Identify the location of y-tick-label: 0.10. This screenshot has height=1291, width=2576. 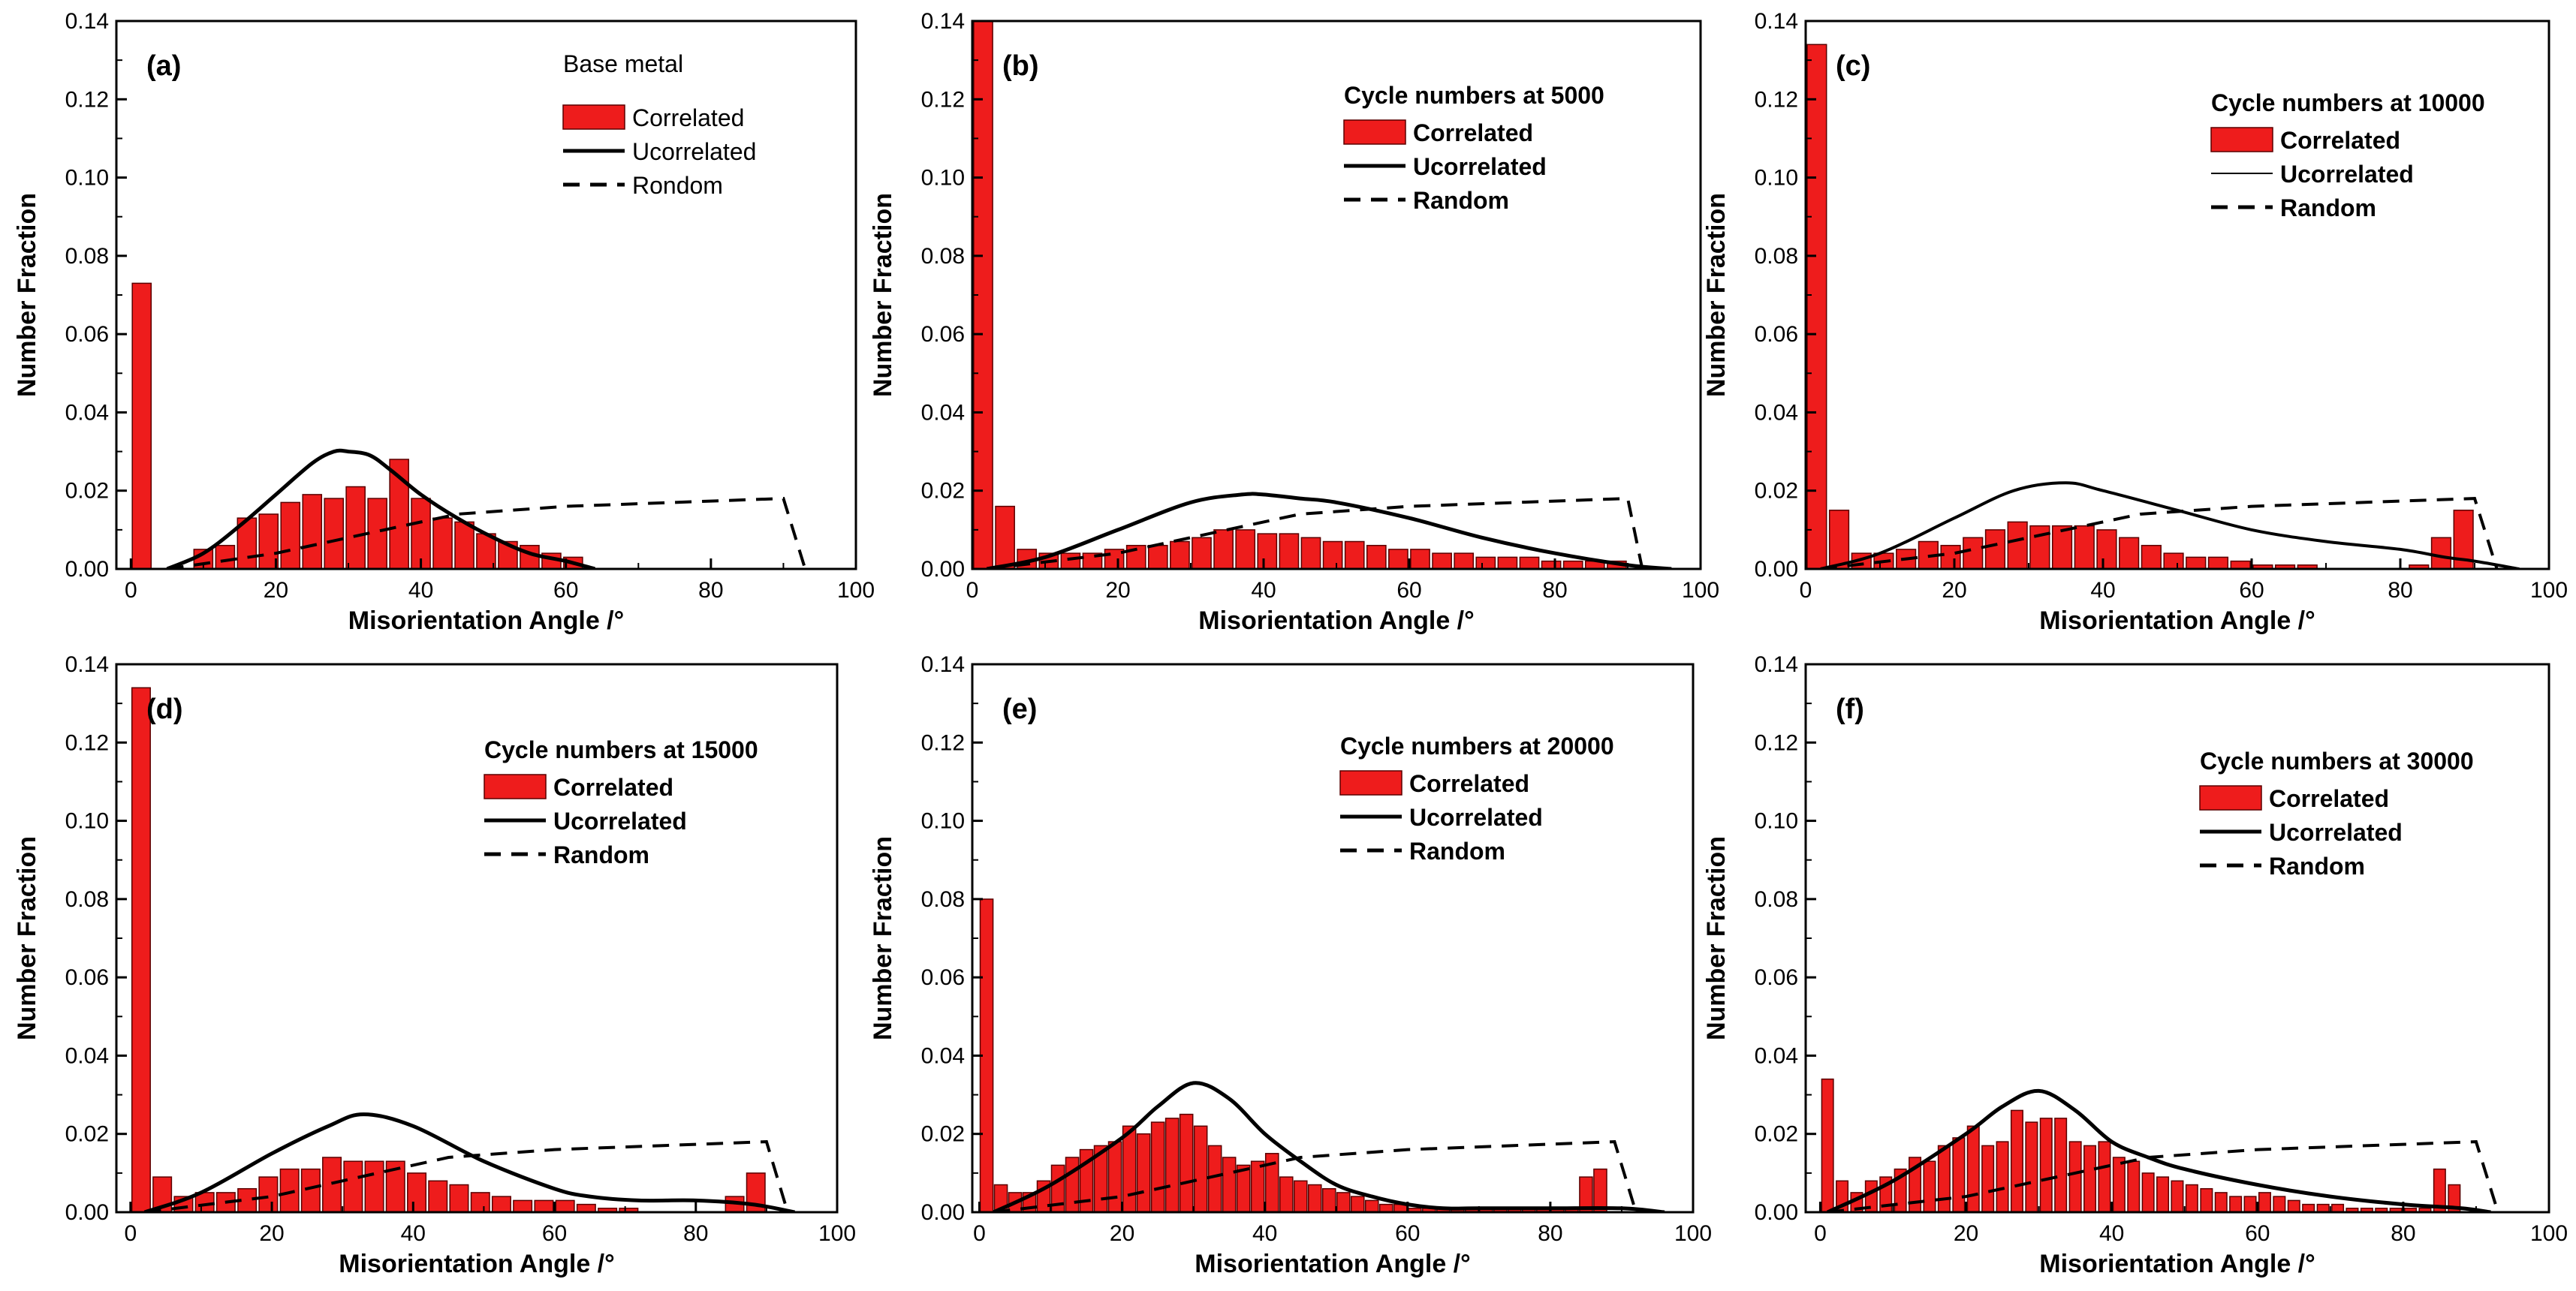
(87, 178).